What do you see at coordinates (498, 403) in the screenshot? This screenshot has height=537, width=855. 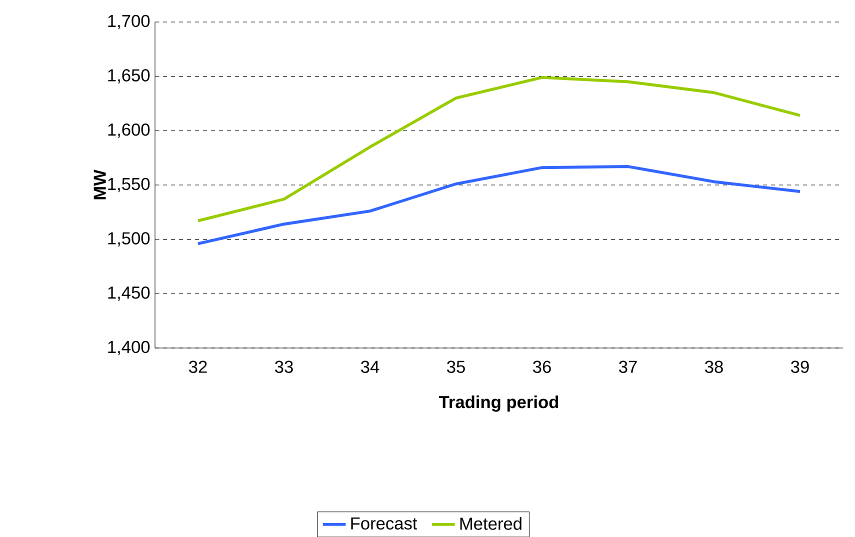 I see `x-axis-title: Trading period` at bounding box center [498, 403].